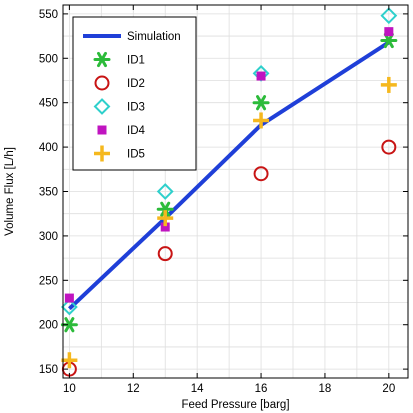 This screenshot has width=413, height=413. I want to click on y-axis-label: Volume Flux [L/h], so click(10, 191).